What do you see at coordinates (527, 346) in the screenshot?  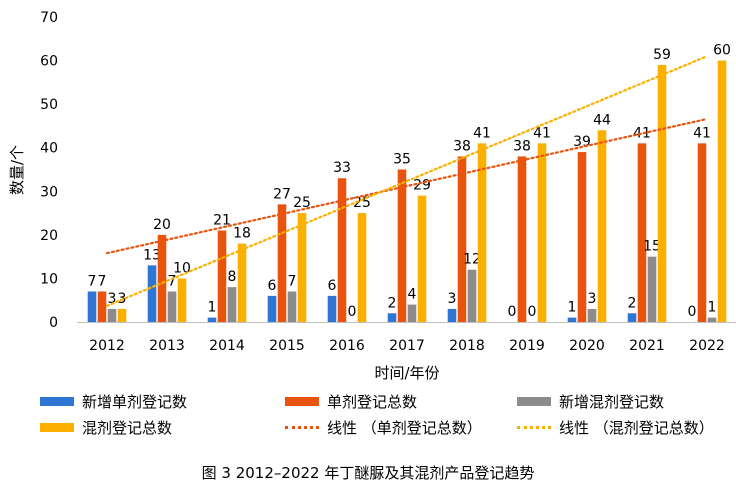 I see `x-tick-label: 2019` at bounding box center [527, 346].